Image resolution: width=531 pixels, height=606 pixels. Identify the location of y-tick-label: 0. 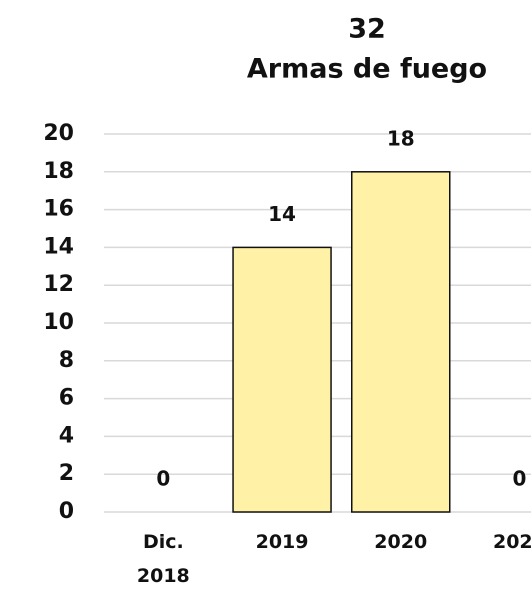
(66, 511).